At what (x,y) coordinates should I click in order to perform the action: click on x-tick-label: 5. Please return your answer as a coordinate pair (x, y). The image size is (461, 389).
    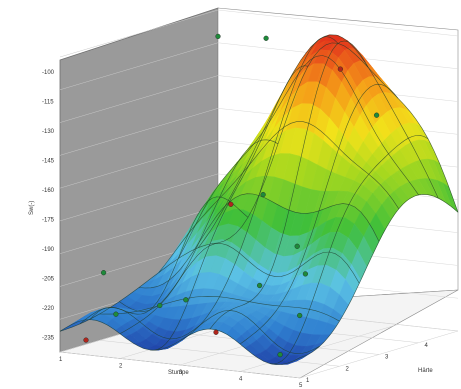
    Looking at the image, I should click on (301, 386).